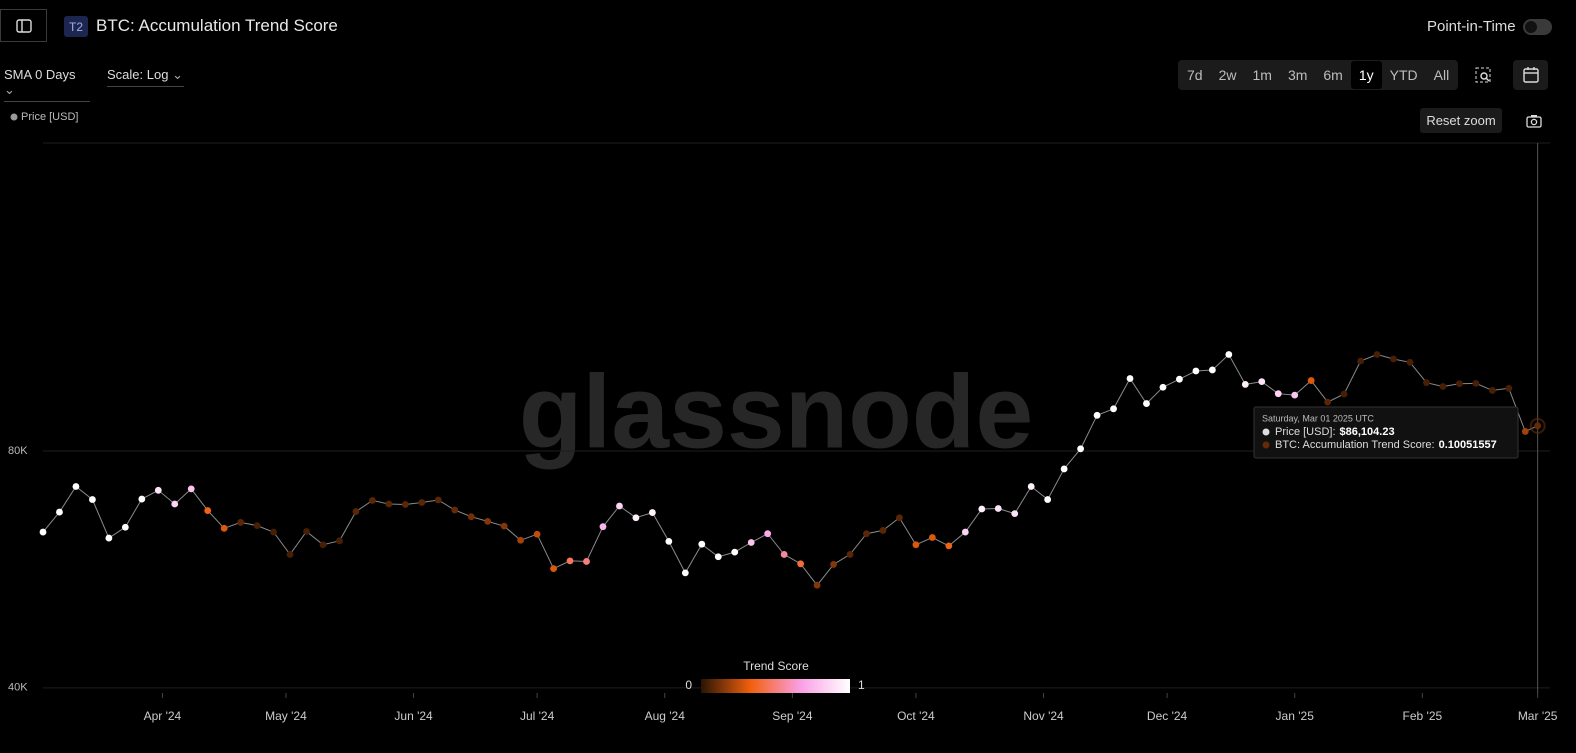 Image resolution: width=1576 pixels, height=753 pixels. Describe the element at coordinates (1366, 75) in the screenshot. I see `range-button: 1y` at that location.